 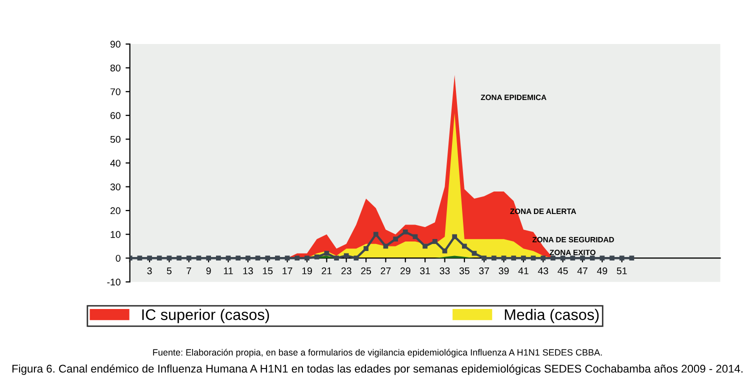 I want to click on x-tick-label: 15, so click(x=267, y=270).